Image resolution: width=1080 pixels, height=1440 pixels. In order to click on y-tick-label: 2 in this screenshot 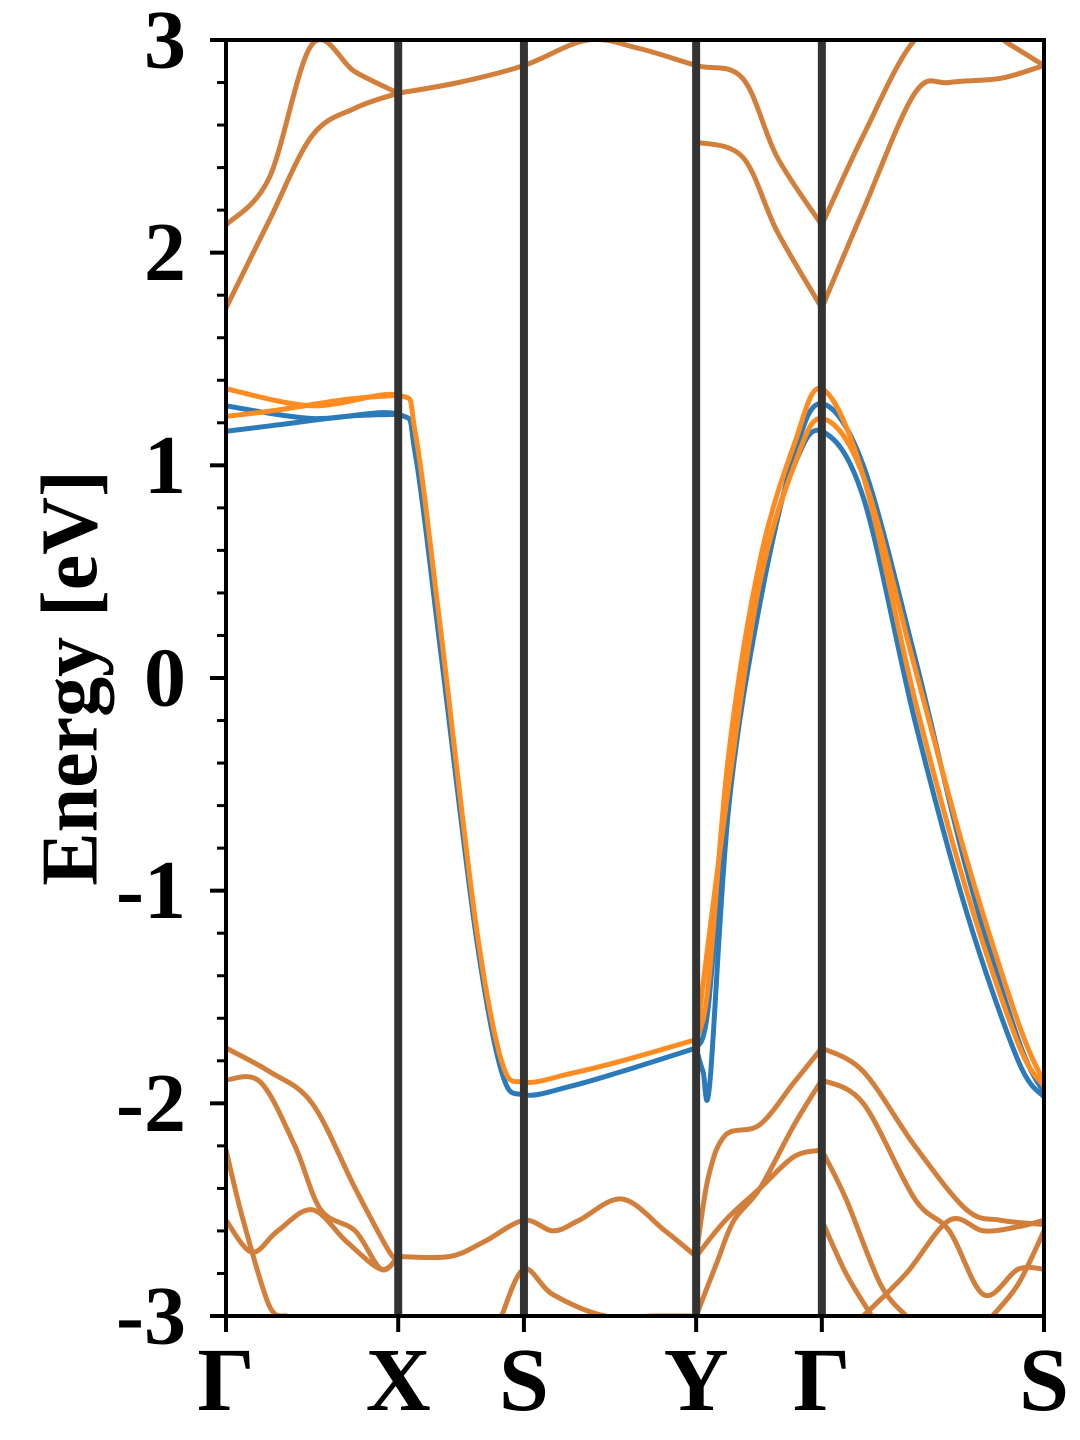, I will do `click(165, 252)`.